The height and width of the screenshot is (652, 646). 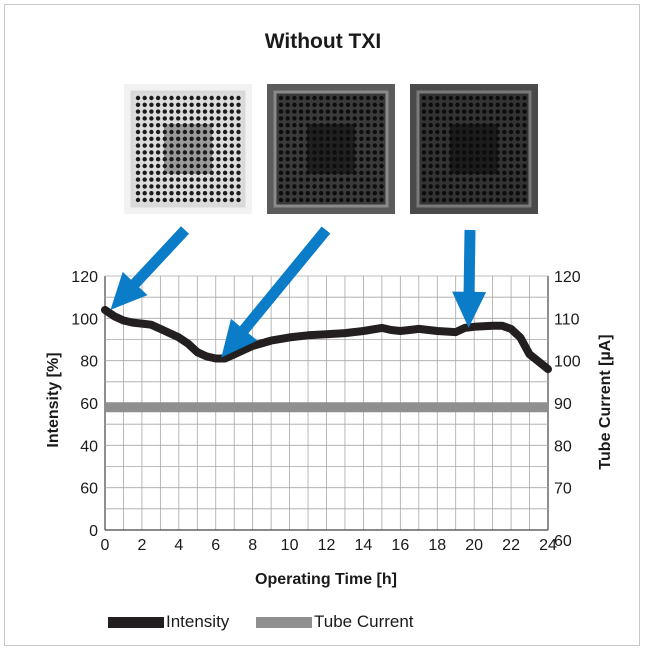 What do you see at coordinates (326, 579) in the screenshot?
I see `x-axis-label: Operating Time [h]` at bounding box center [326, 579].